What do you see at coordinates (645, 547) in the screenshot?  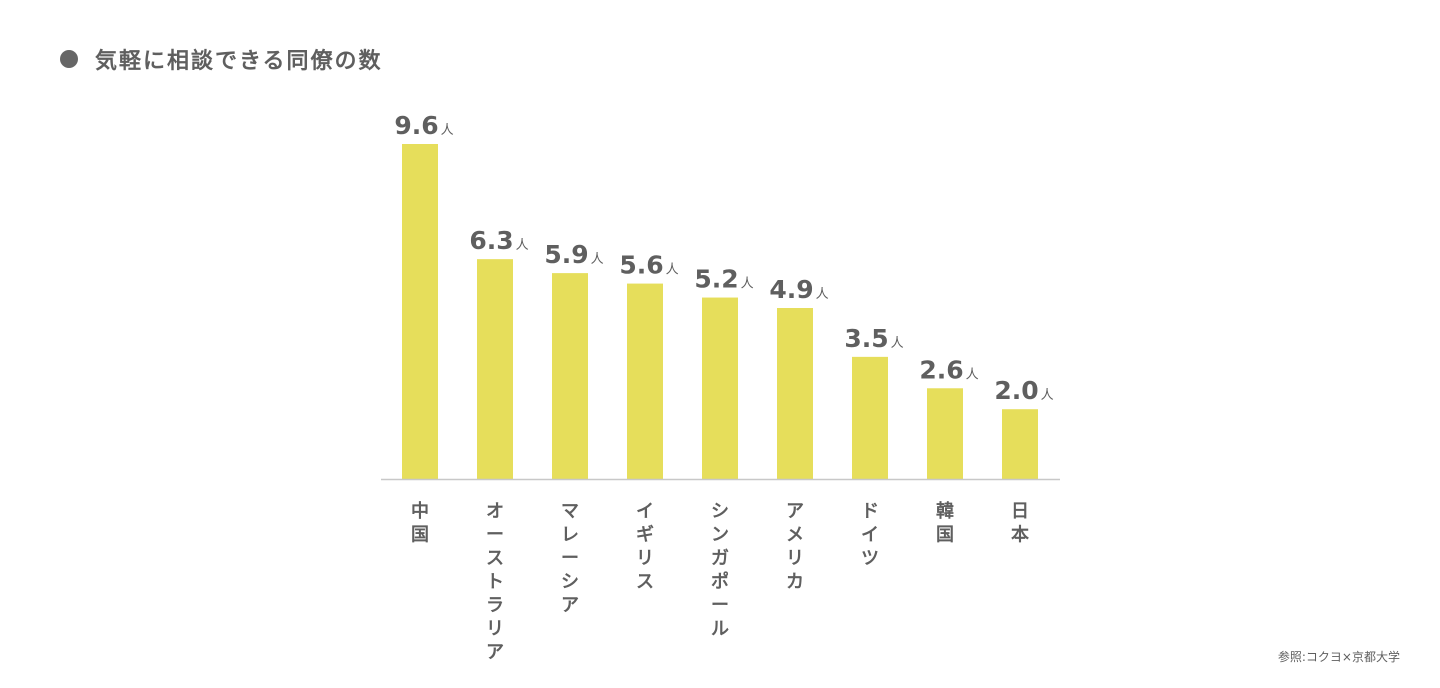 I see `category-label-3: イギリス` at bounding box center [645, 547].